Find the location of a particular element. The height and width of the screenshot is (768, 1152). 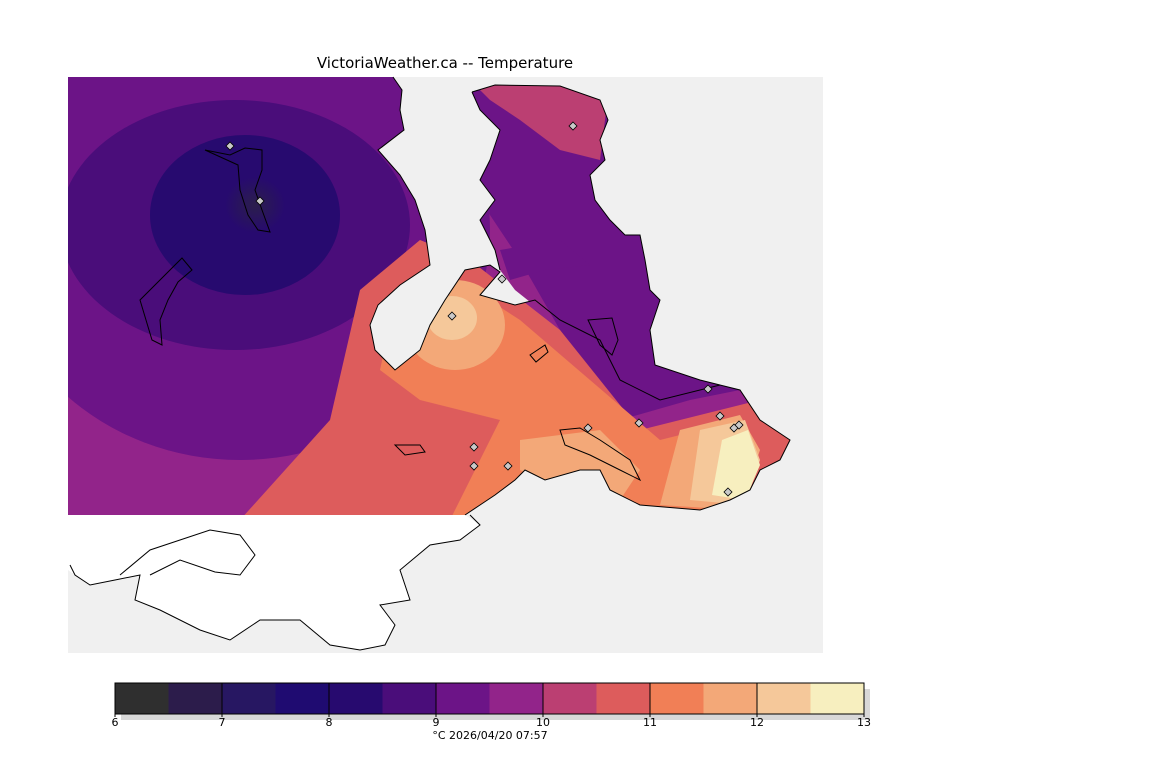

colorbar-tick-label: 12 is located at coordinates (757, 722).